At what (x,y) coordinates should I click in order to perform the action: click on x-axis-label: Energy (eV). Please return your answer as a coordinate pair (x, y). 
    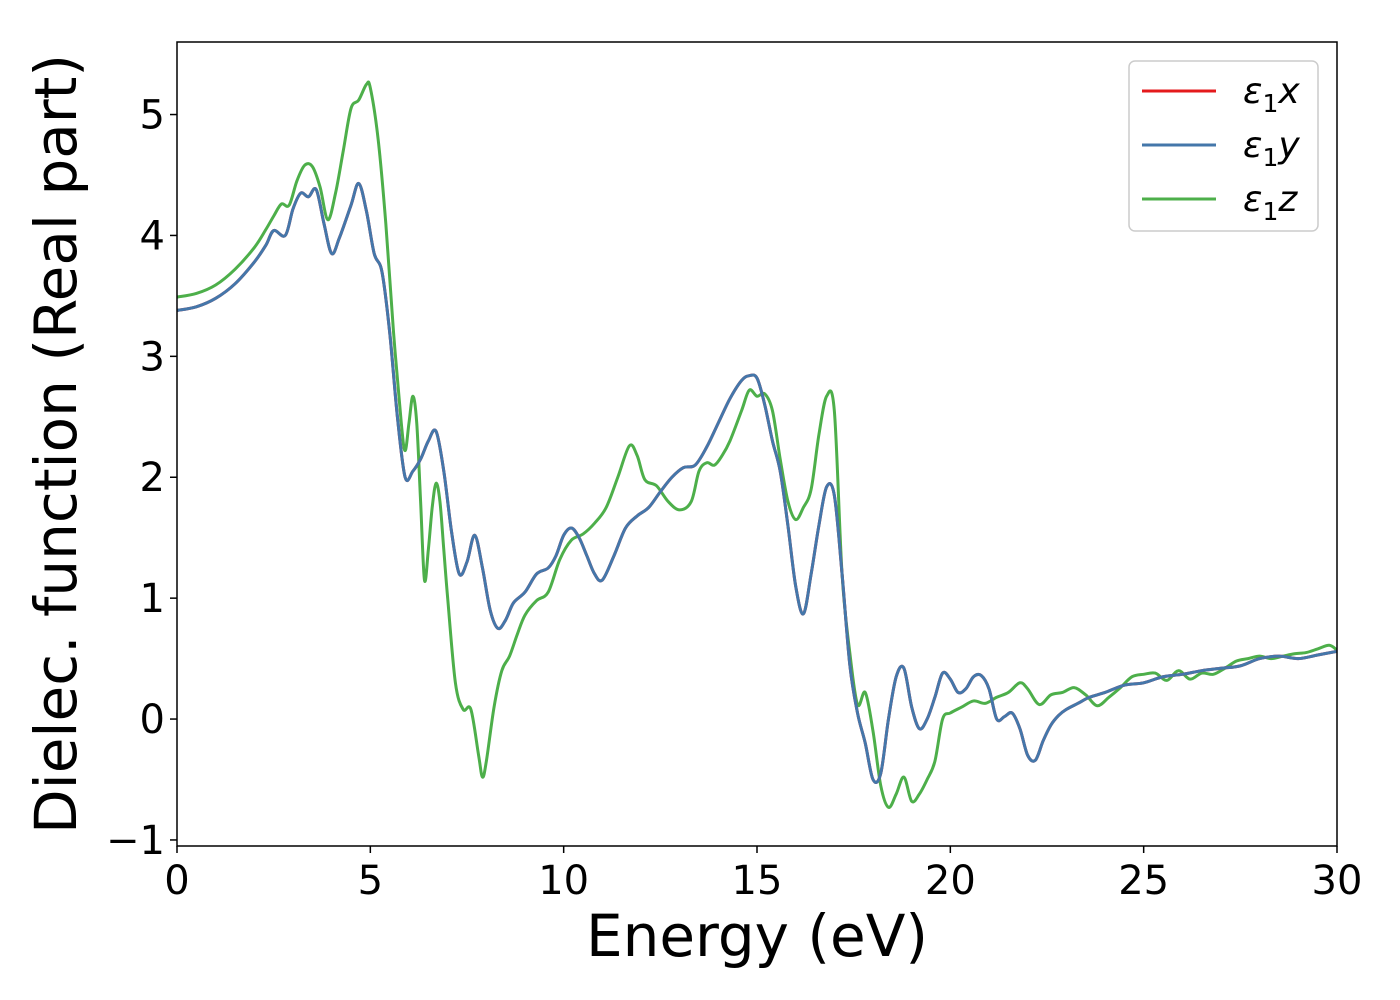
    Looking at the image, I should click on (757, 936).